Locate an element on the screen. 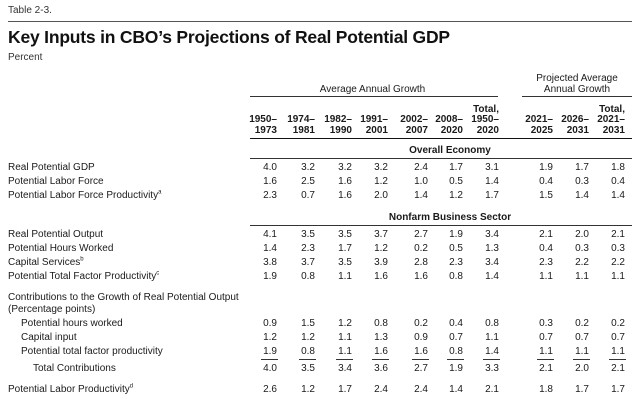 The width and height of the screenshot is (640, 405). row-label: Potential total factor productivity is located at coordinates (92, 351).